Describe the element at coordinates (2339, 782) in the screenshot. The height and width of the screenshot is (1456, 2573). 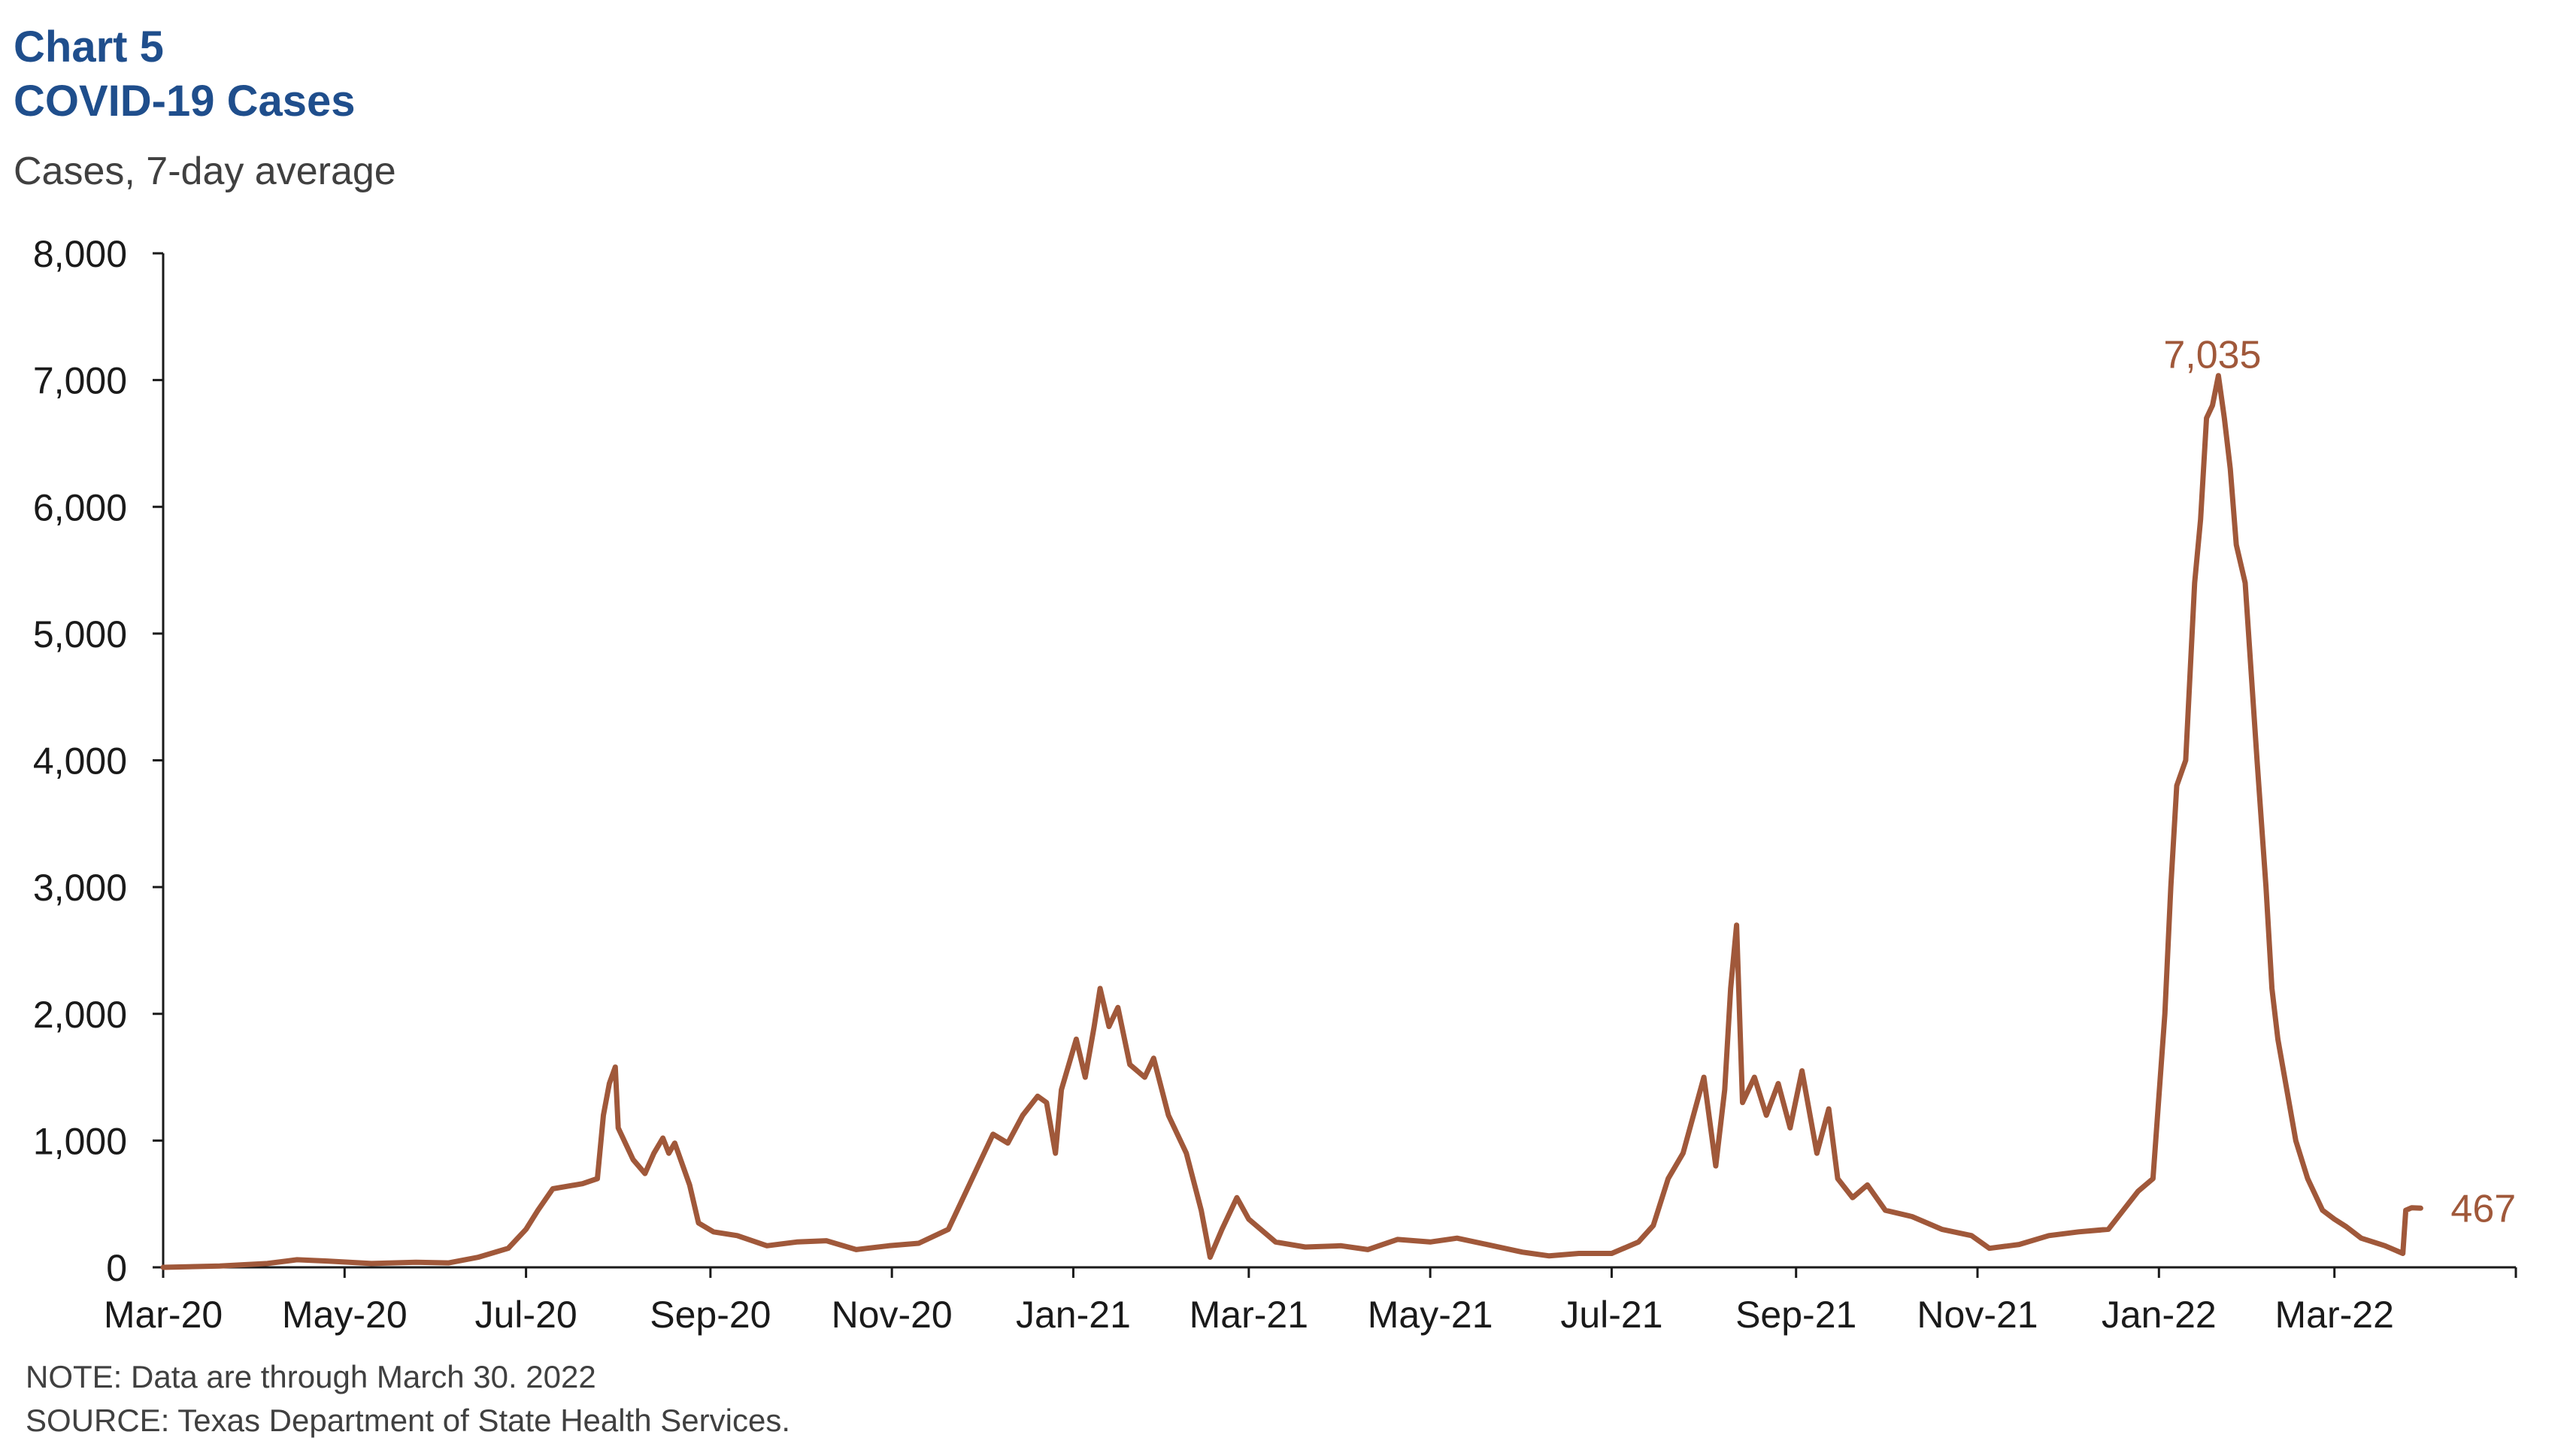
I see `annotations: 7,035 467` at that location.